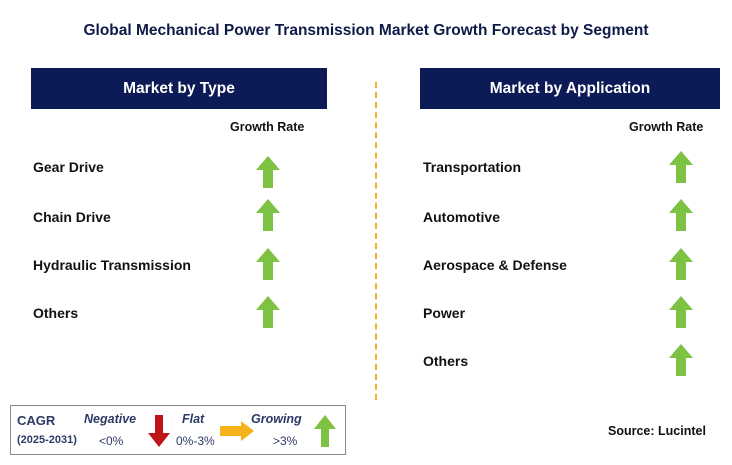 This screenshot has width=732, height=465. Describe the element at coordinates (666, 127) in the screenshot. I see `growth-rate-label-application: Growth Rate` at that location.